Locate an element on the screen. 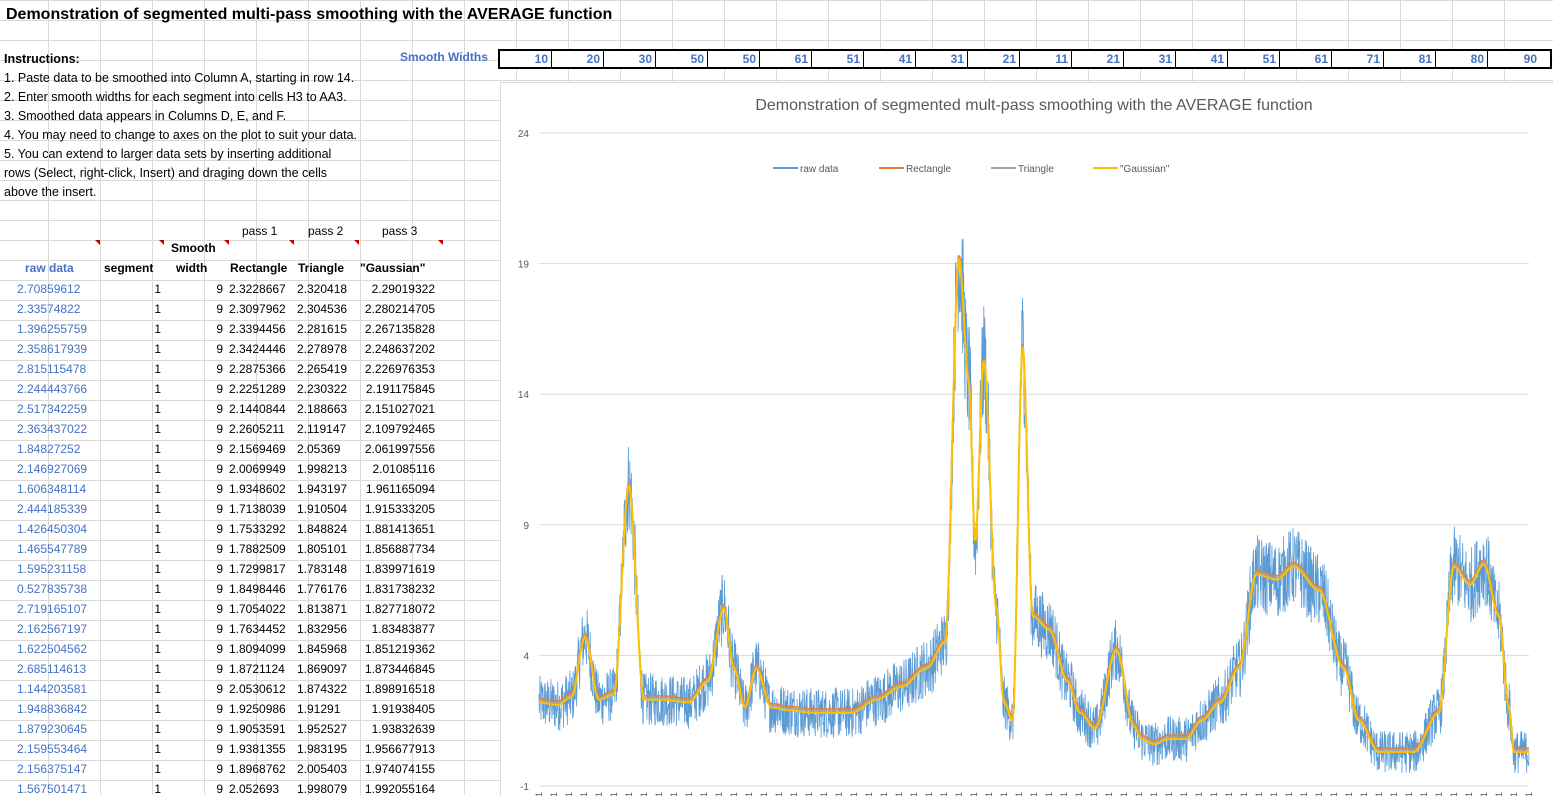 This screenshot has height=801, width=1553. rectangle-cell: 1.7634452 is located at coordinates (257, 629).